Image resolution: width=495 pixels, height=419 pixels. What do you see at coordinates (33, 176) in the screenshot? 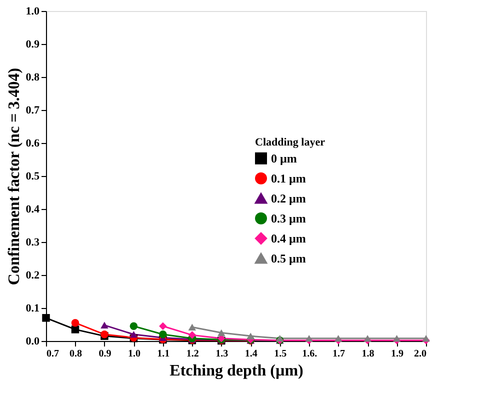
I see `y-tick-label: 0.5` at bounding box center [33, 176].